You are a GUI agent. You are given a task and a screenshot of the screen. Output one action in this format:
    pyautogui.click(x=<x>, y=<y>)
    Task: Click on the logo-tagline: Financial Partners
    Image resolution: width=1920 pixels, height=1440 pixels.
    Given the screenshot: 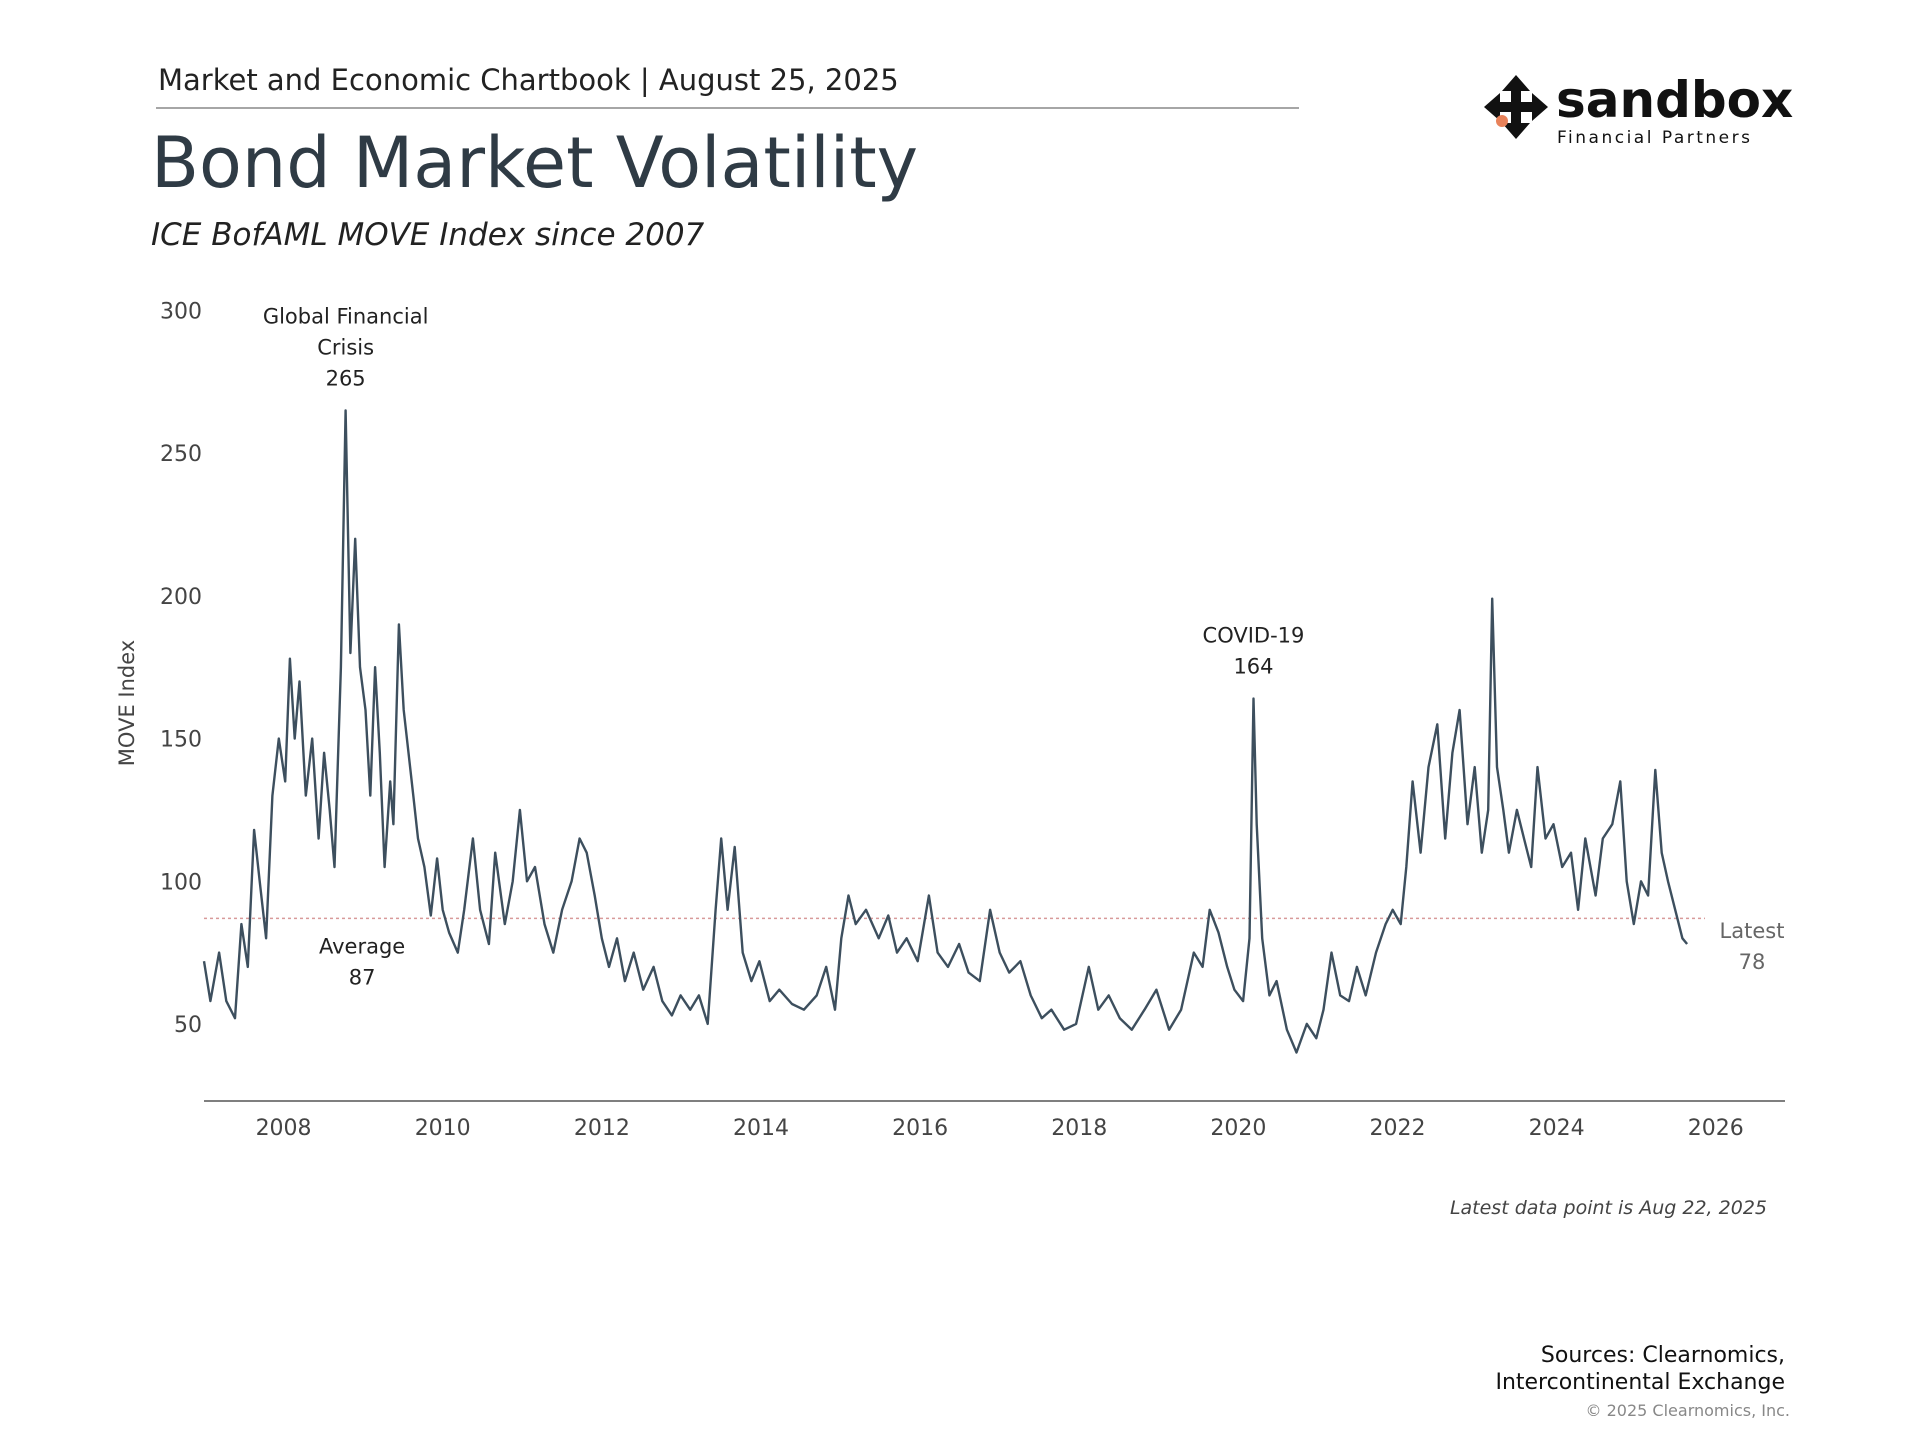 What is the action you would take?
    pyautogui.click(x=1655, y=138)
    